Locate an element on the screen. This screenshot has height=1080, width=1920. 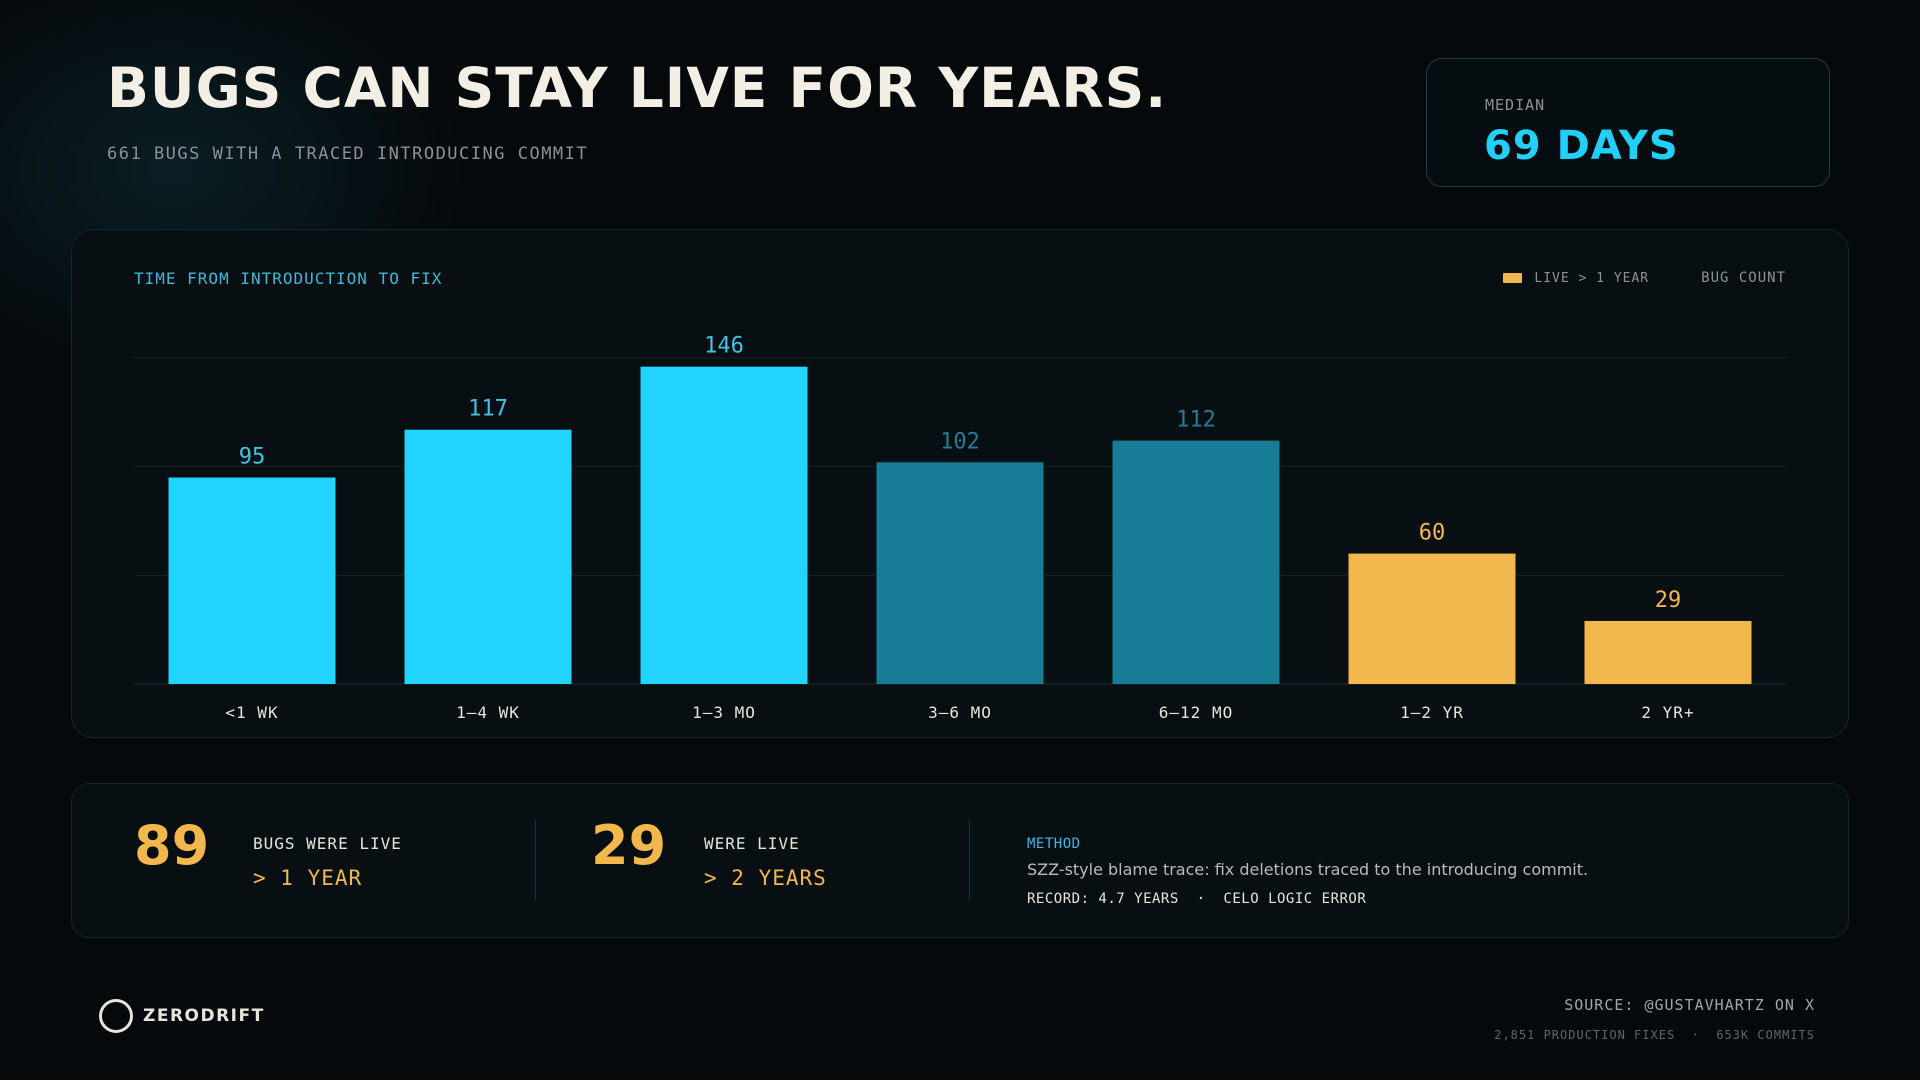
x-tick-label: 3–6 MO is located at coordinates (960, 712).